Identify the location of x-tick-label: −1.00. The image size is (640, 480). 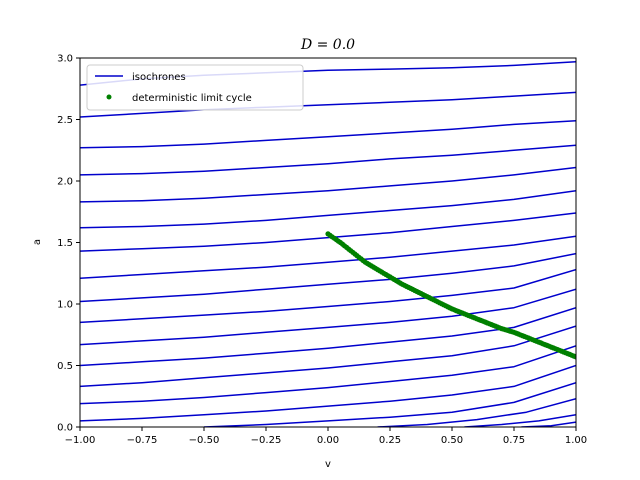
(80, 440).